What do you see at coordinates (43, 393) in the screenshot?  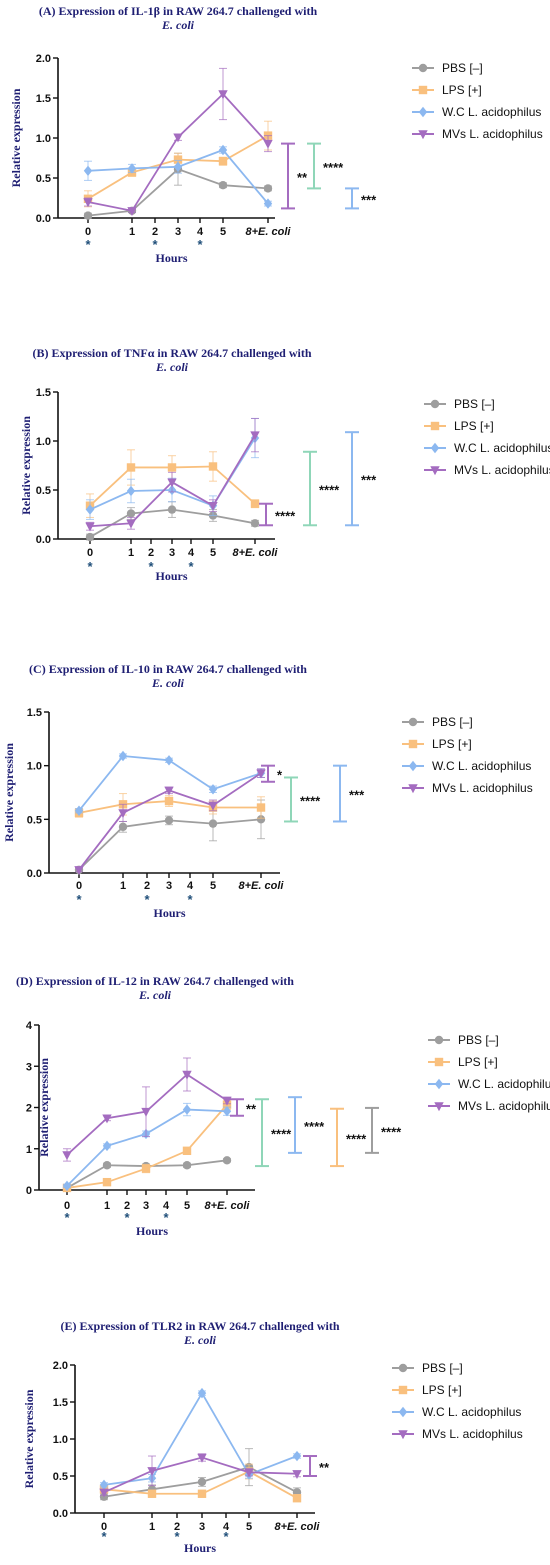 I see `y-tick-label: 1.5` at bounding box center [43, 393].